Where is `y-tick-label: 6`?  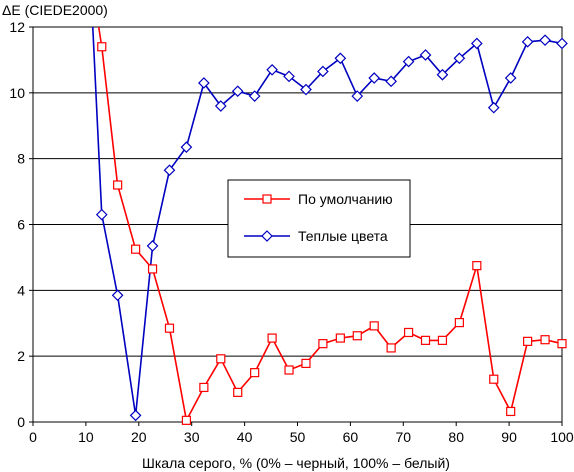
y-tick-label: 6 is located at coordinates (21, 225).